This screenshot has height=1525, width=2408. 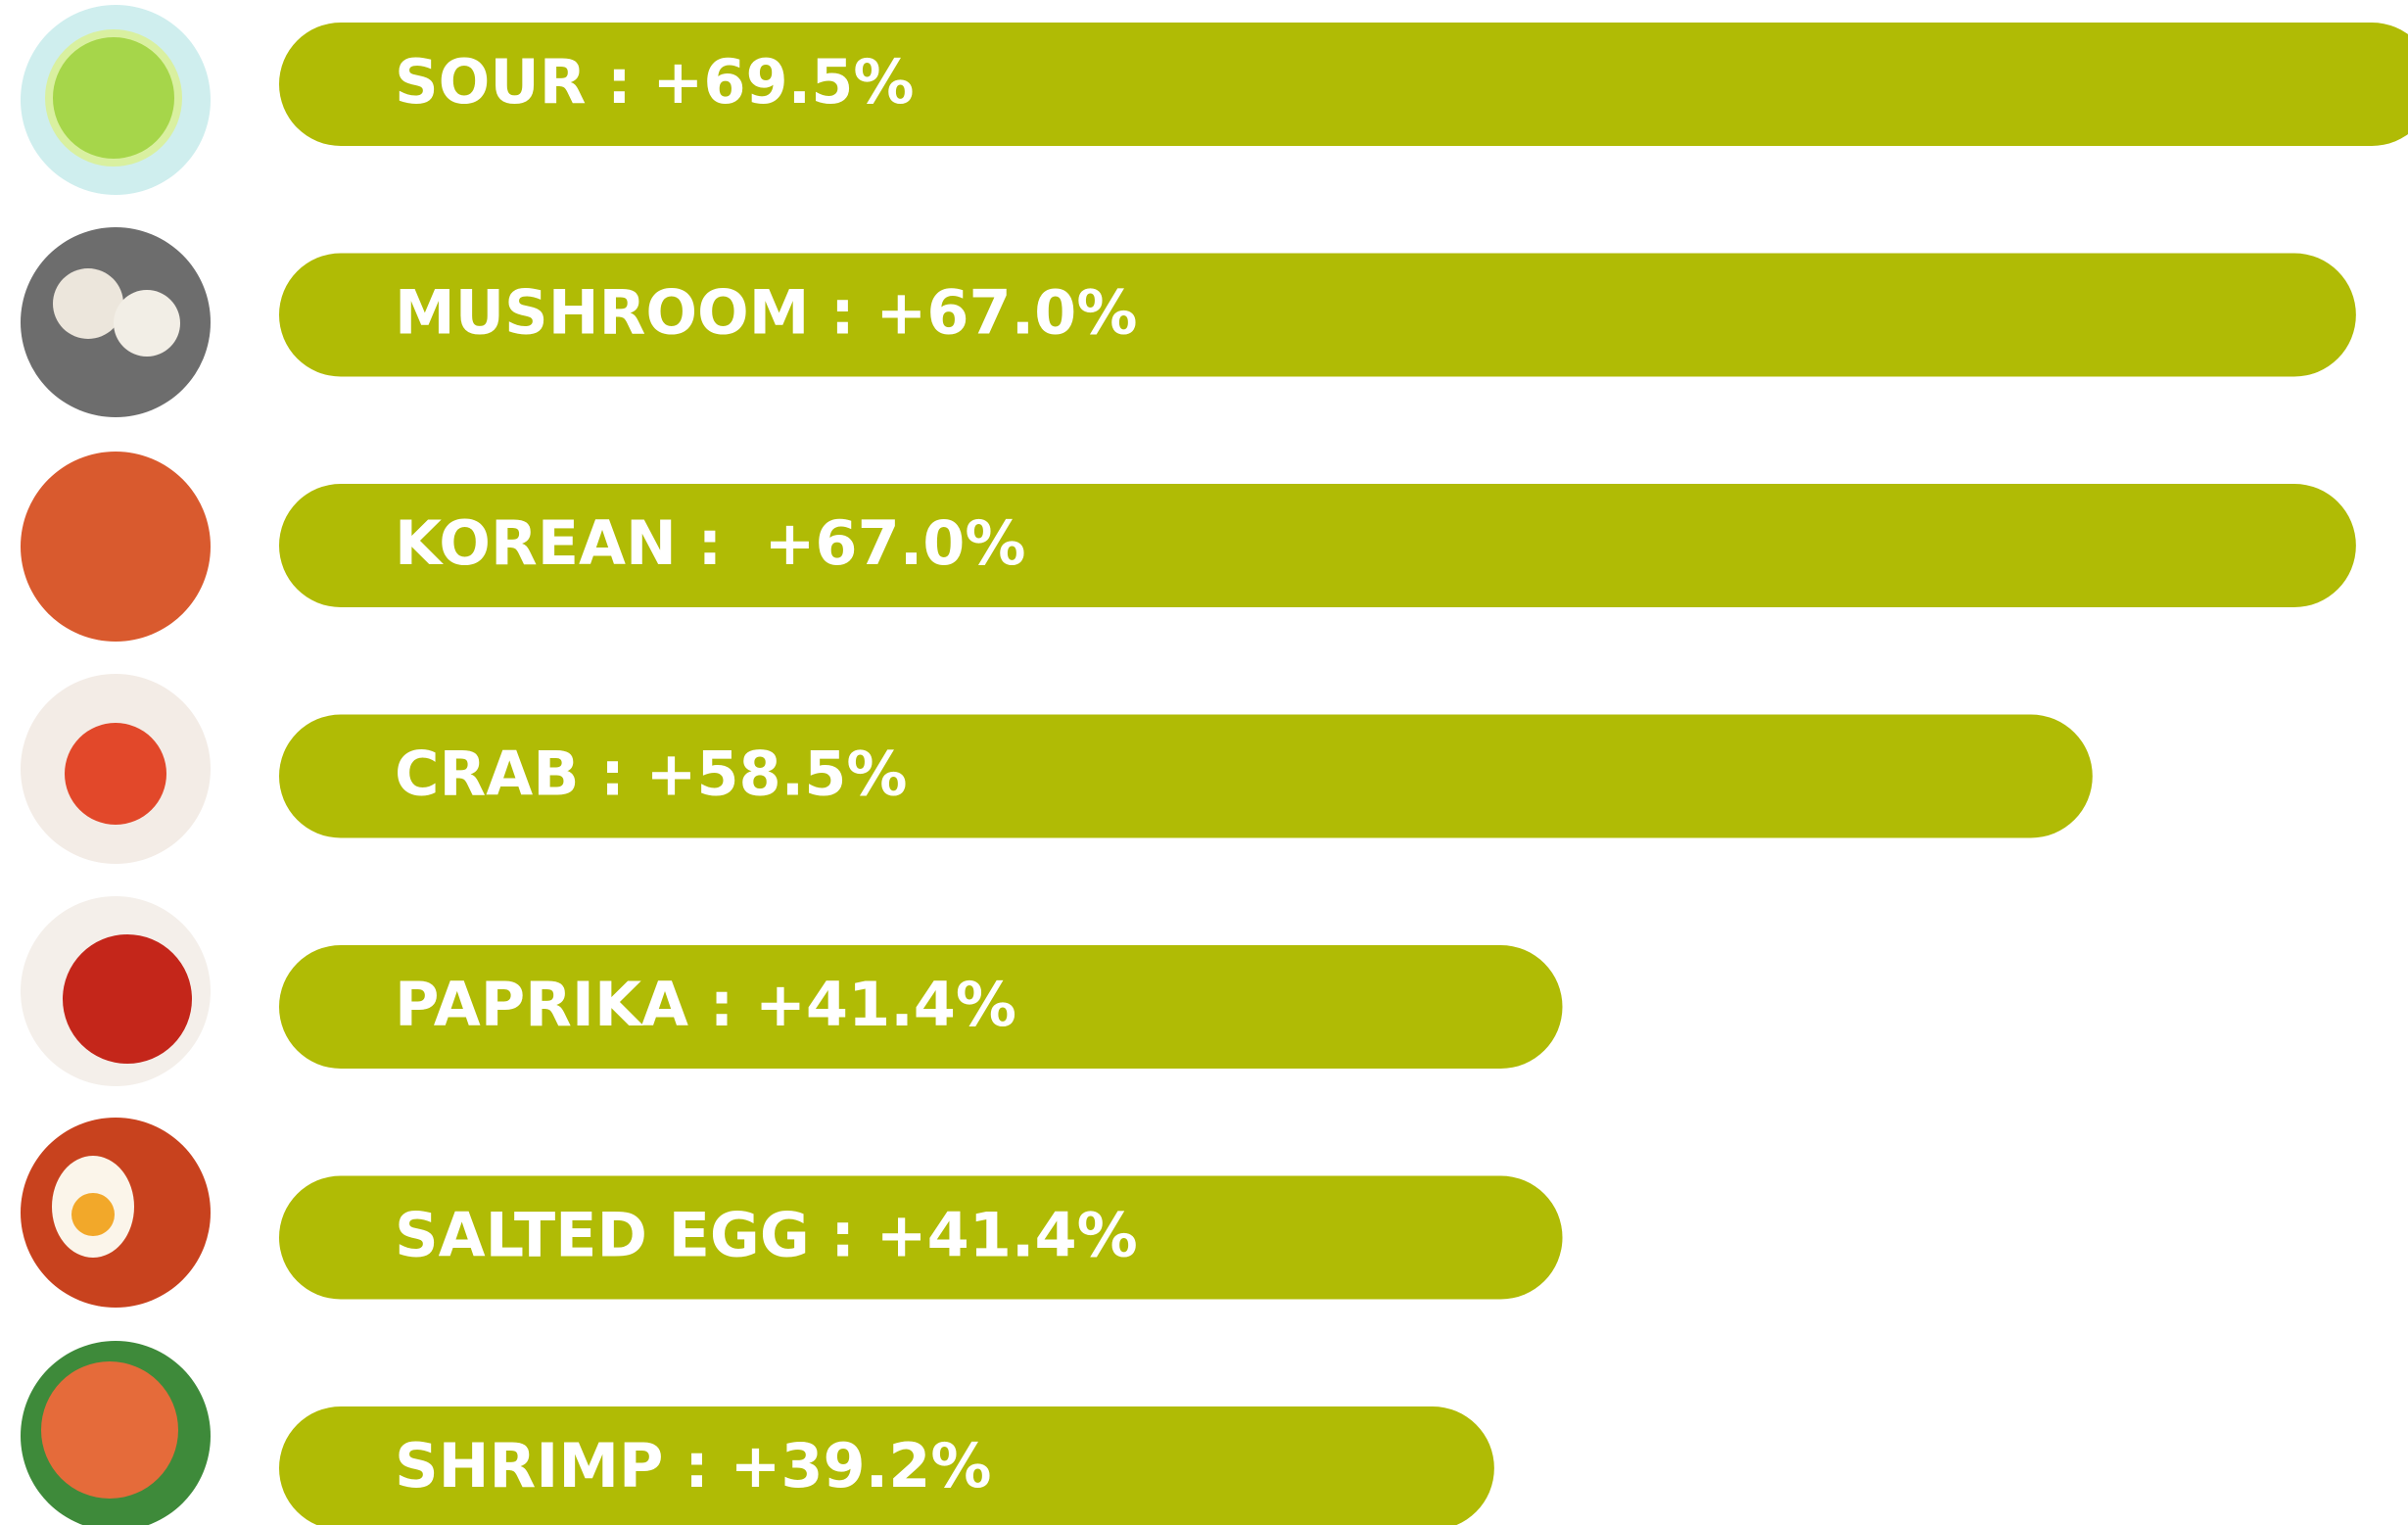 What do you see at coordinates (766, 313) in the screenshot?
I see `bar-label: MUSHROOM : +67.0%` at bounding box center [766, 313].